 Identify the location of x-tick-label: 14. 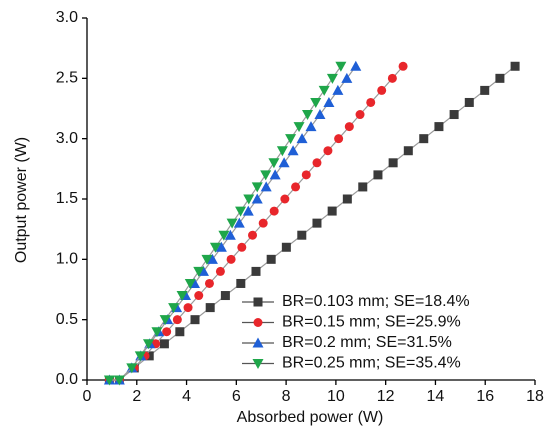
(436, 396).